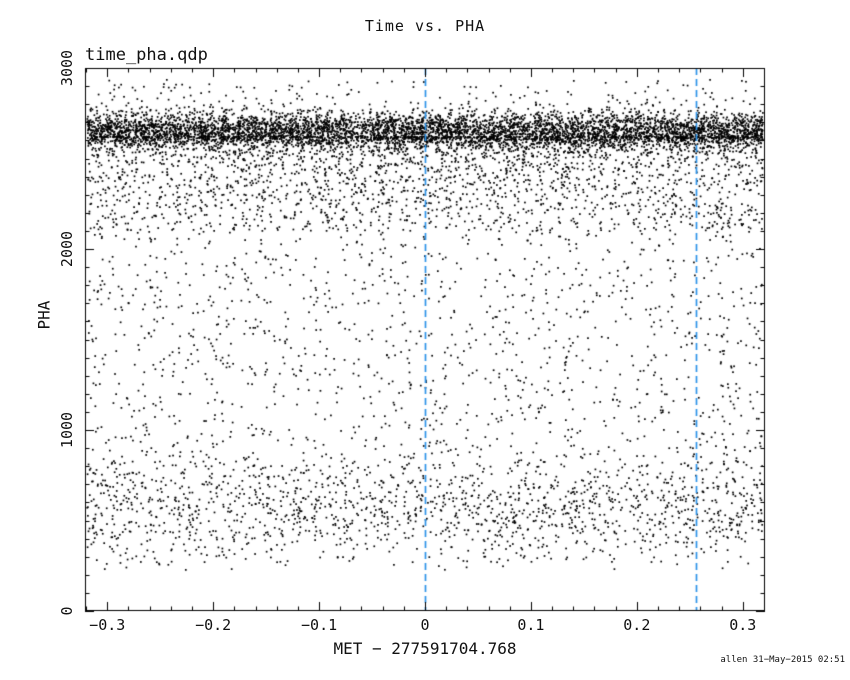 The image size is (850, 680). I want to click on x-axis-label: MET − 277591704.768, so click(425, 648).